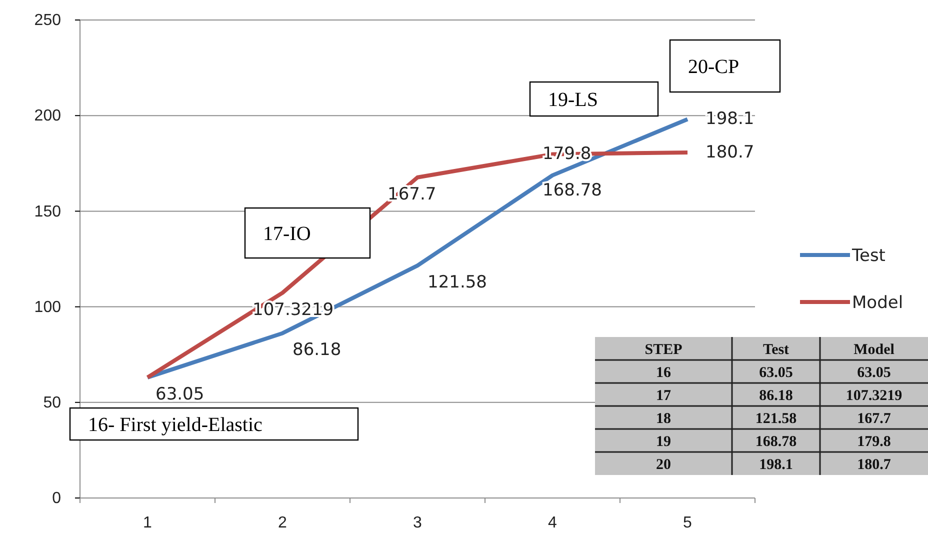 This screenshot has height=548, width=928. What do you see at coordinates (868, 256) in the screenshot?
I see `legend-label: Test` at bounding box center [868, 256].